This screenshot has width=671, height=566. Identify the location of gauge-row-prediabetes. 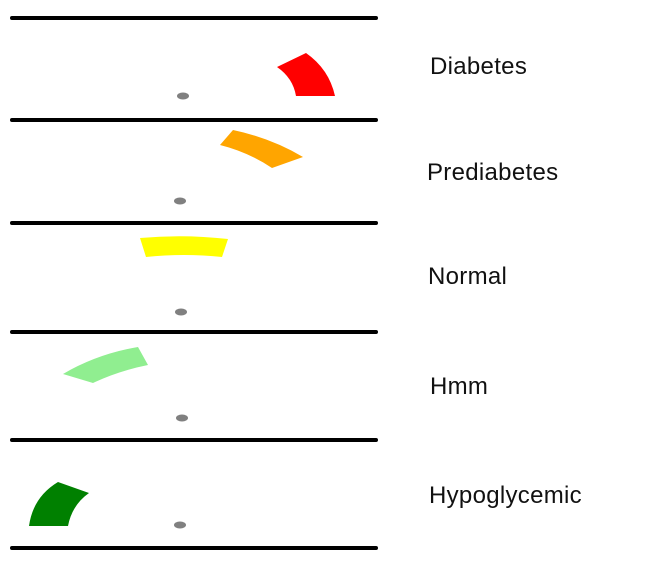
(238, 167).